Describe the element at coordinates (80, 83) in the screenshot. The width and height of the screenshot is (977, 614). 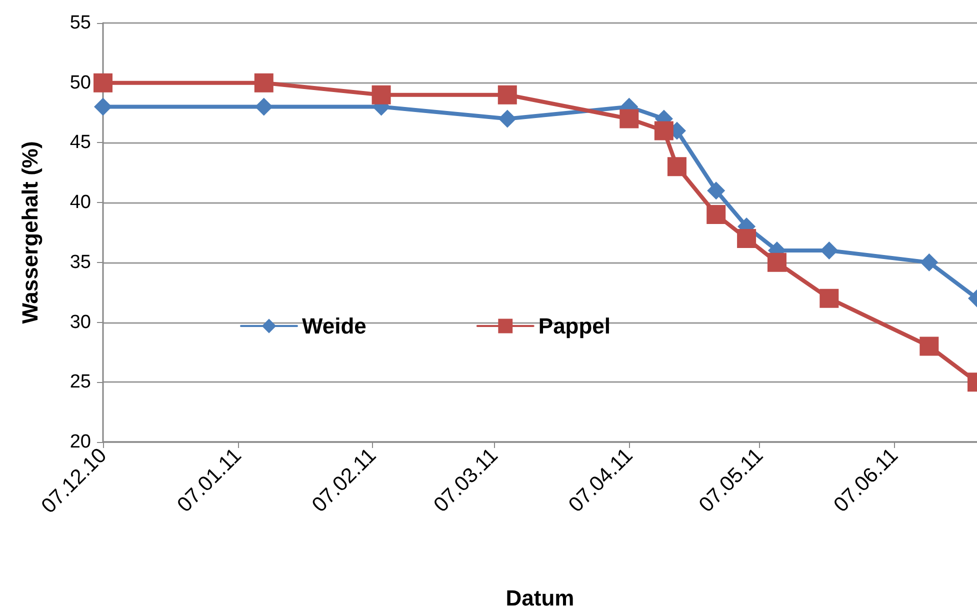
I see `y-tick-label: 50` at that location.